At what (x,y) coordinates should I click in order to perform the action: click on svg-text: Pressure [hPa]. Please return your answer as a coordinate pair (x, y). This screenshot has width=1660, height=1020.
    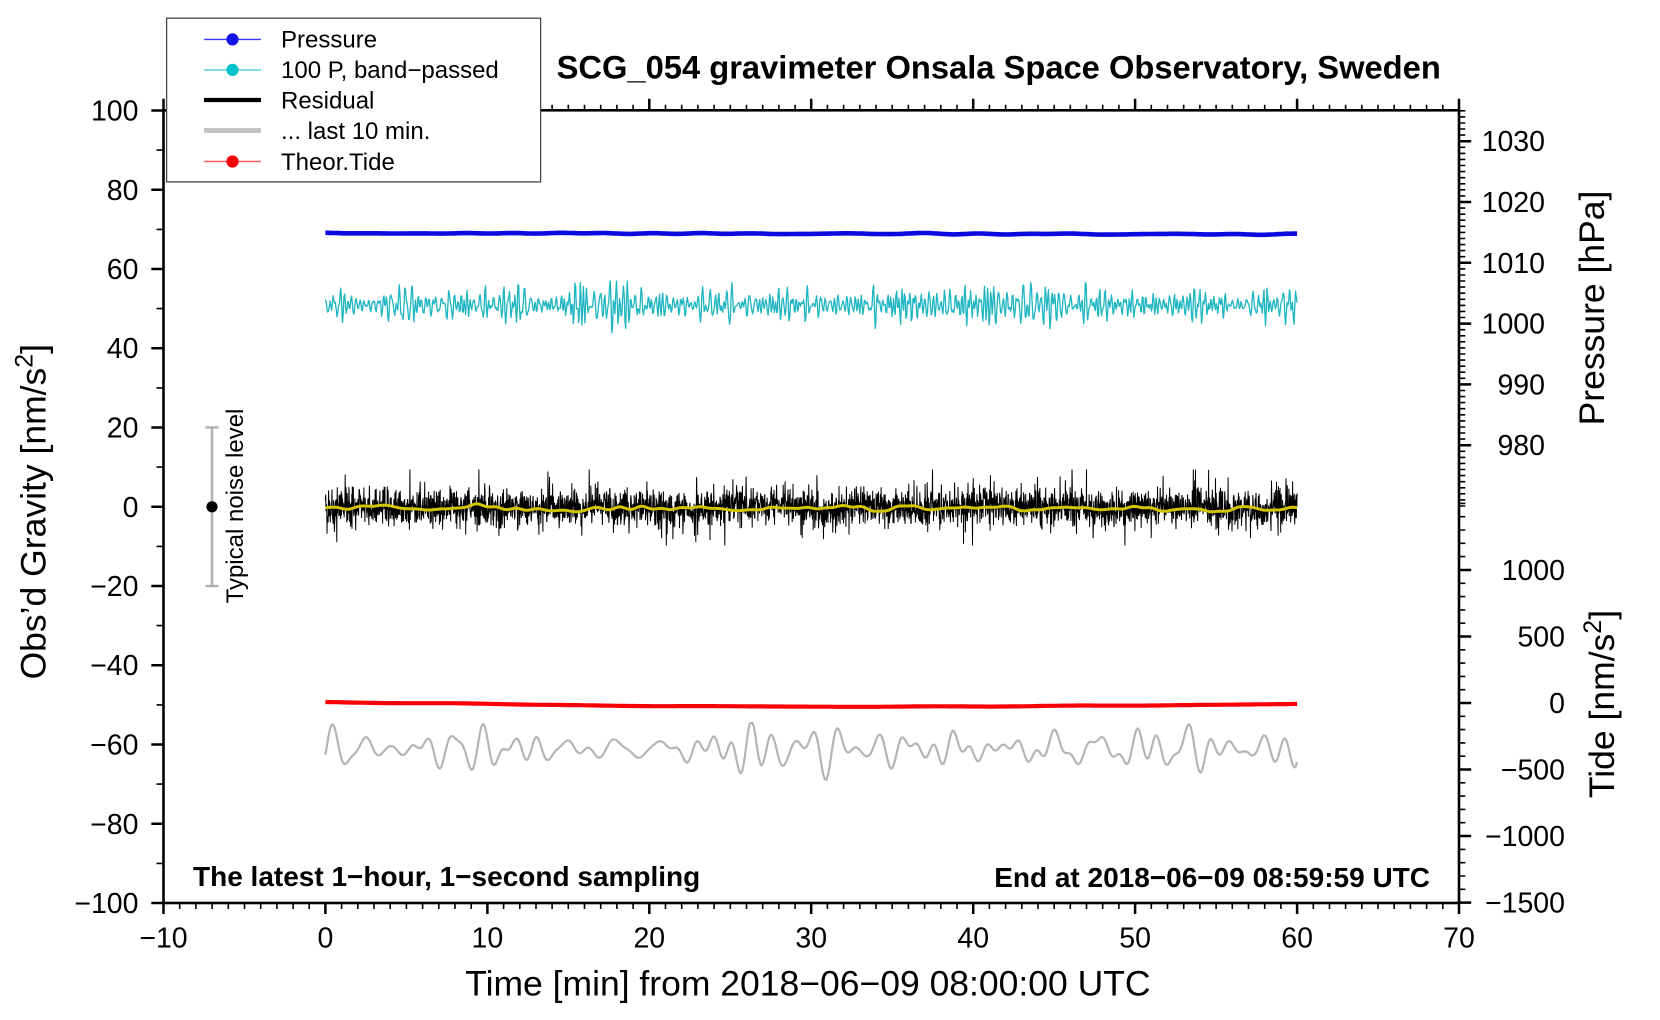
    Looking at the image, I should click on (1592, 308).